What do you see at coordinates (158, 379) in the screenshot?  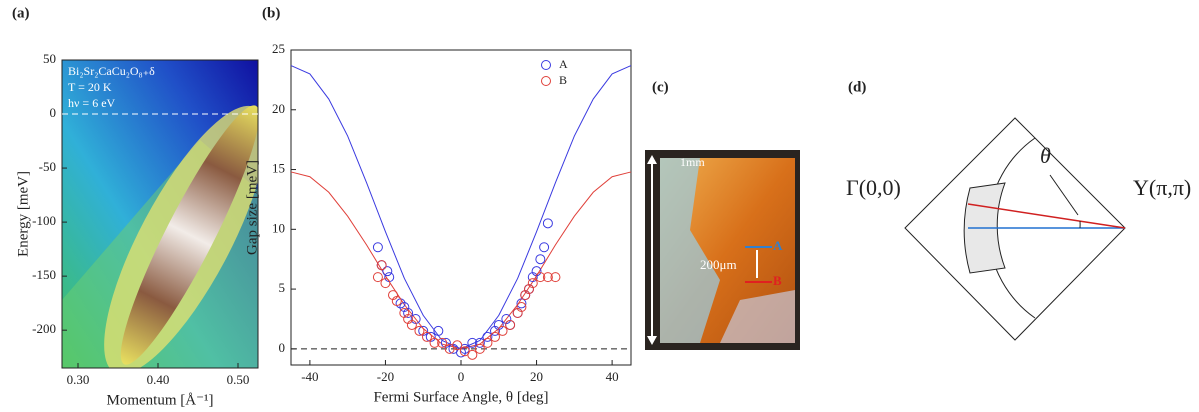 I see `x-tick-label: 0.40` at bounding box center [158, 379].